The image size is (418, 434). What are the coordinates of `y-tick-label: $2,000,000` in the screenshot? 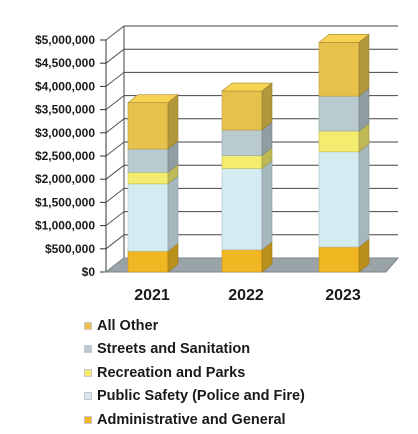 It's located at (65, 179).